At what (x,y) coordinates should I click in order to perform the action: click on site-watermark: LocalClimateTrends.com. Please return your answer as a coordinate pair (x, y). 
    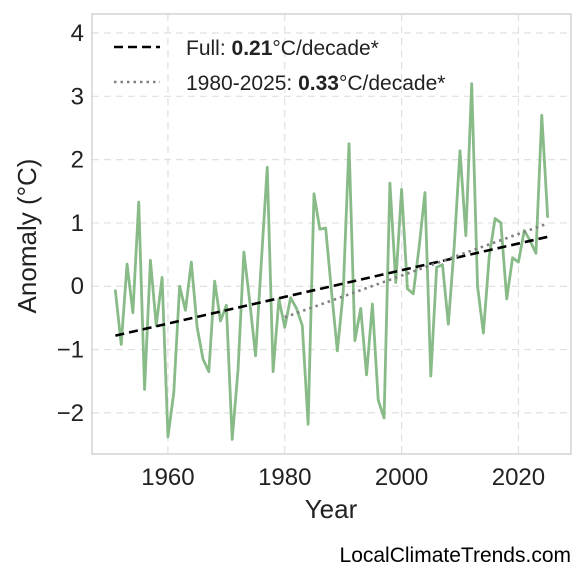
    Looking at the image, I should click on (455, 555).